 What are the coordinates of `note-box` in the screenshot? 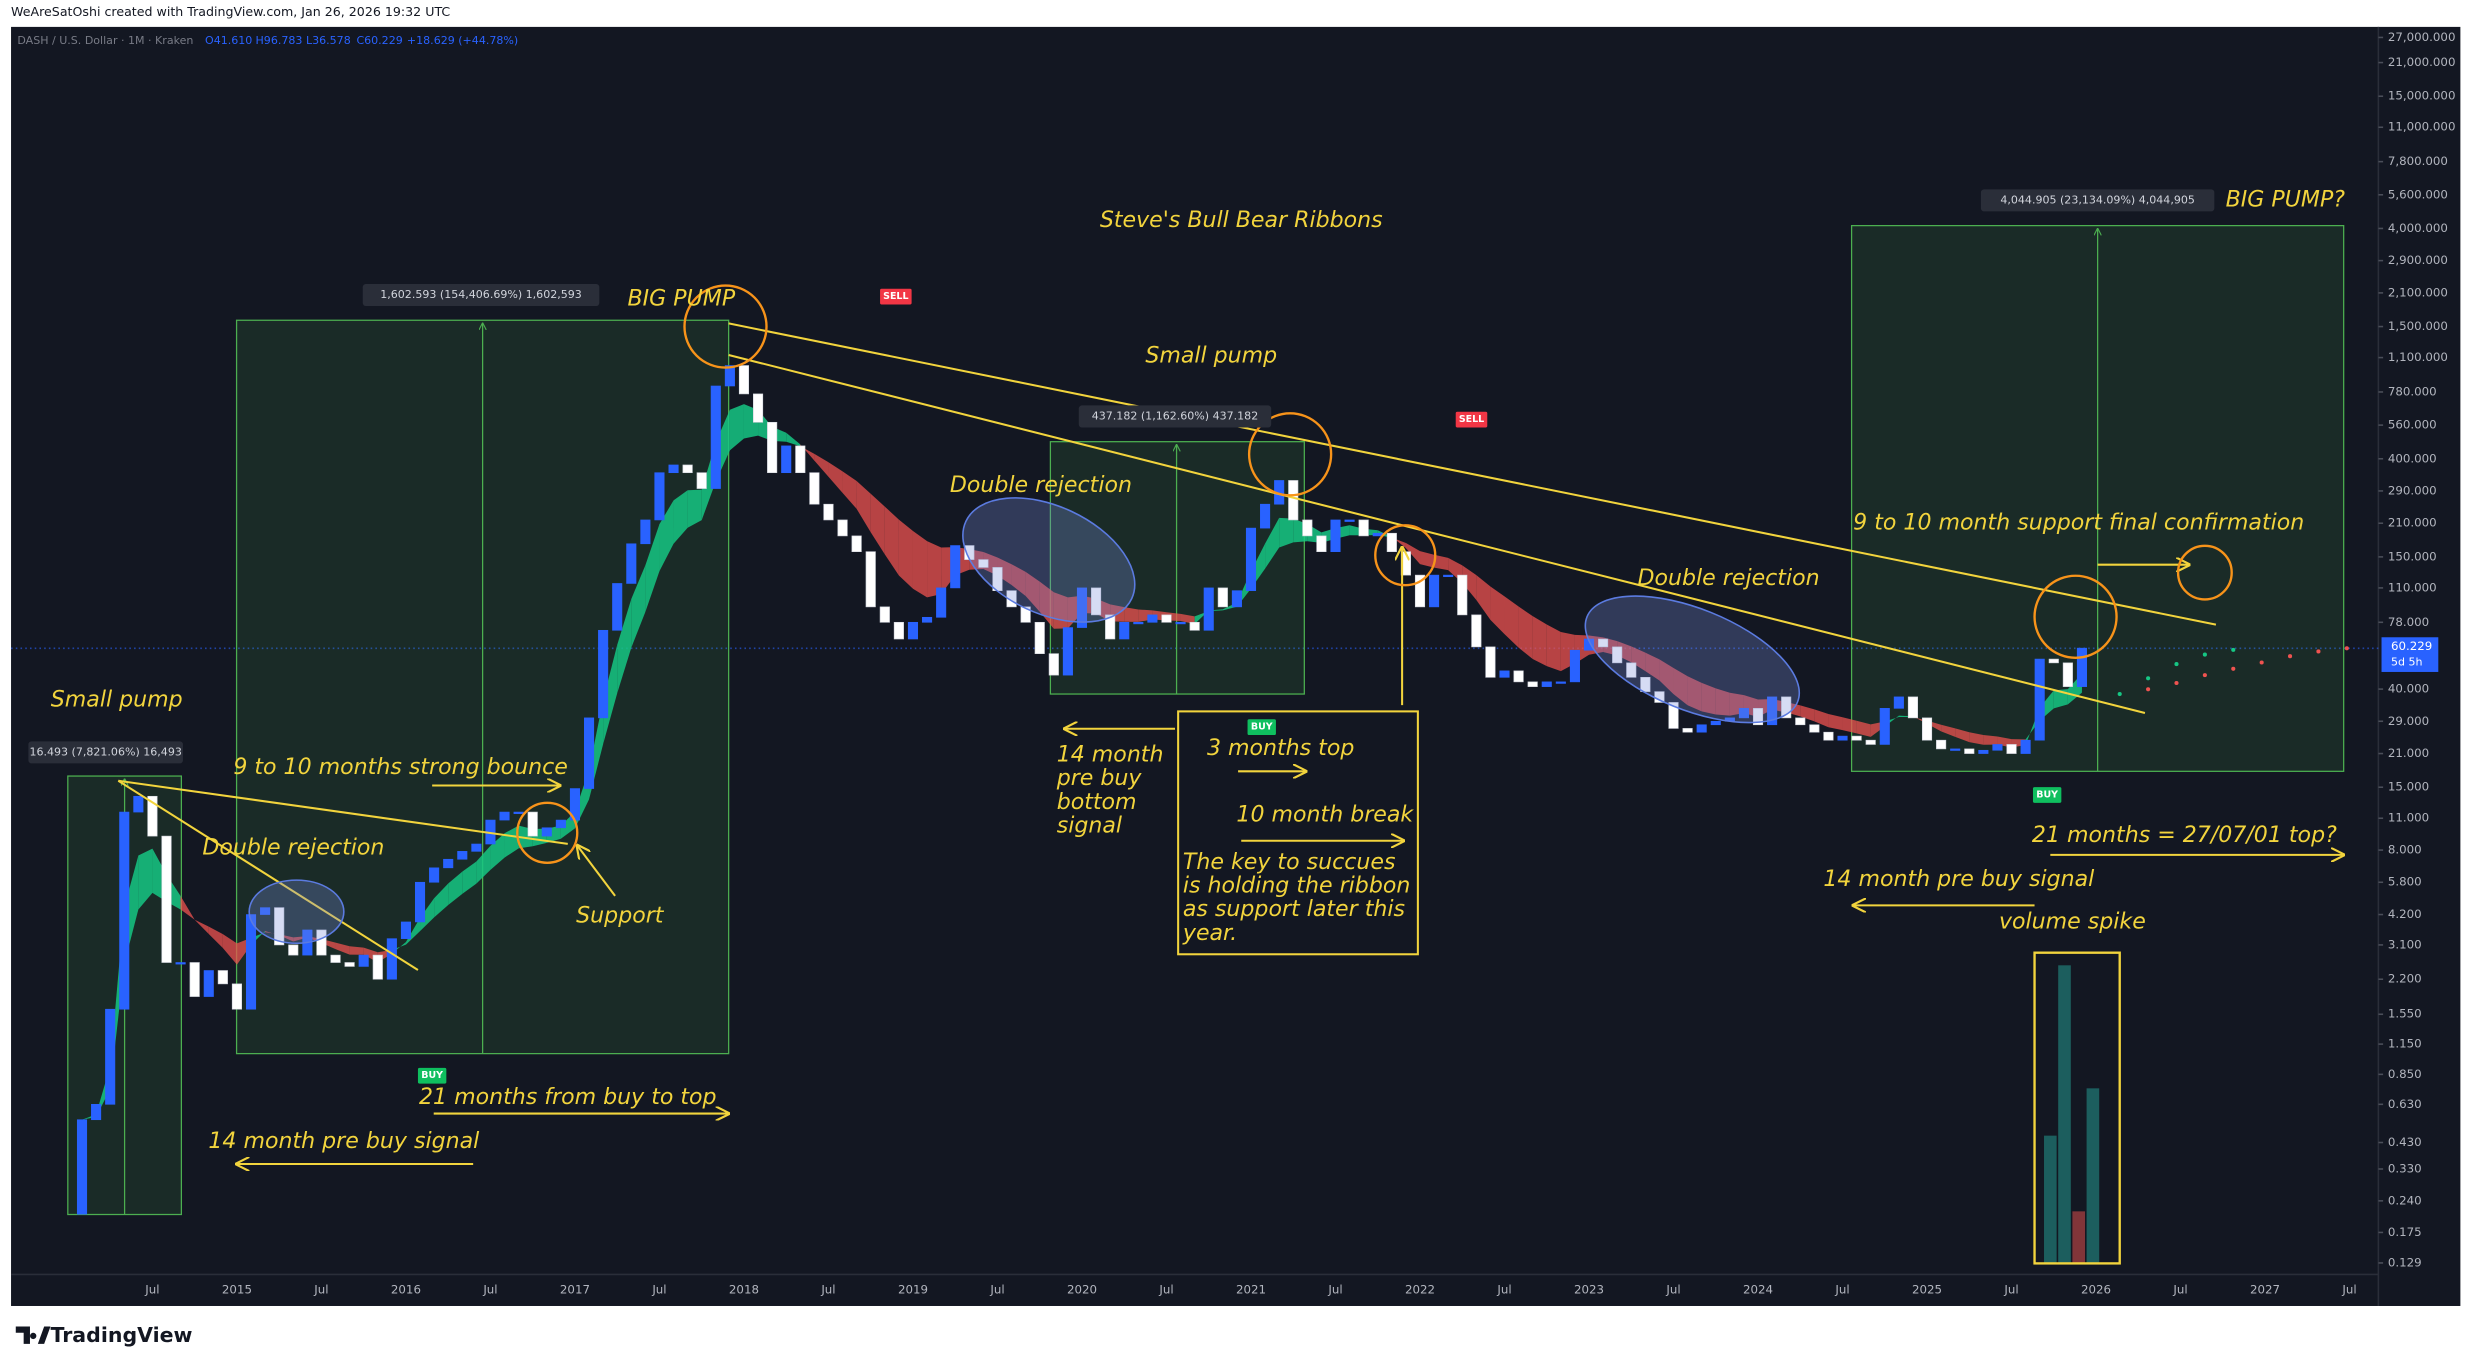 It's located at (1298, 833).